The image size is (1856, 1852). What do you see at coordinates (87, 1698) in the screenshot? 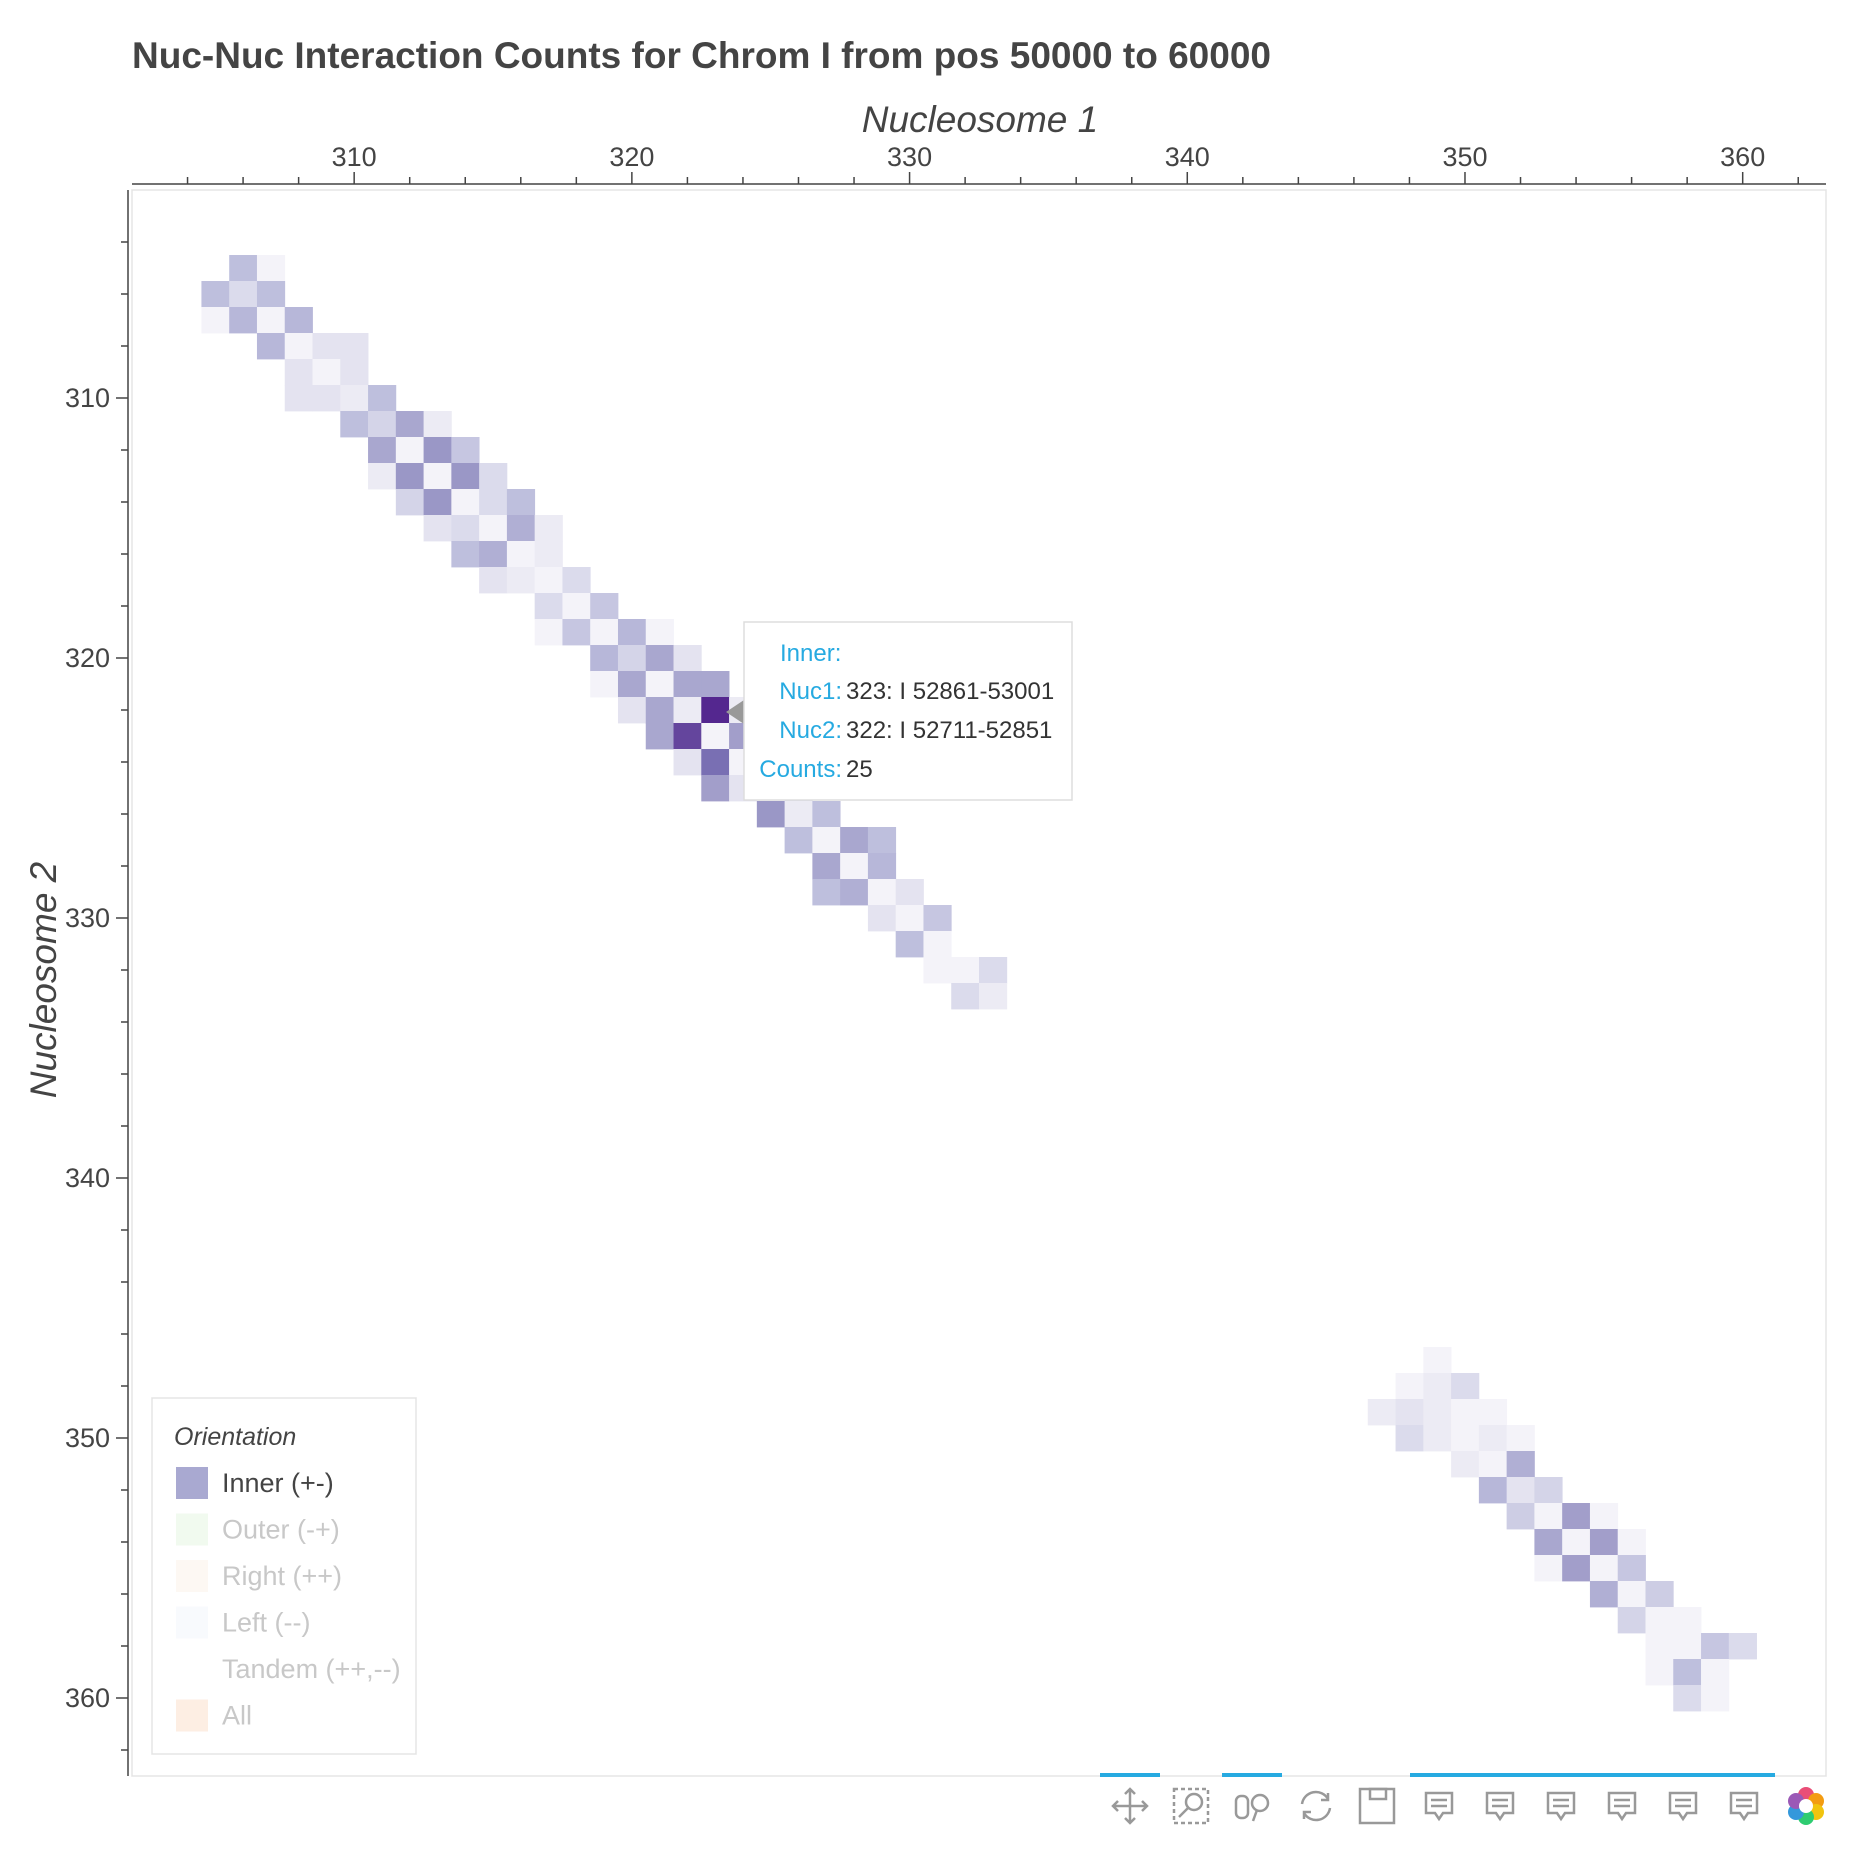
I see `y-tick-label: 360` at bounding box center [87, 1698].